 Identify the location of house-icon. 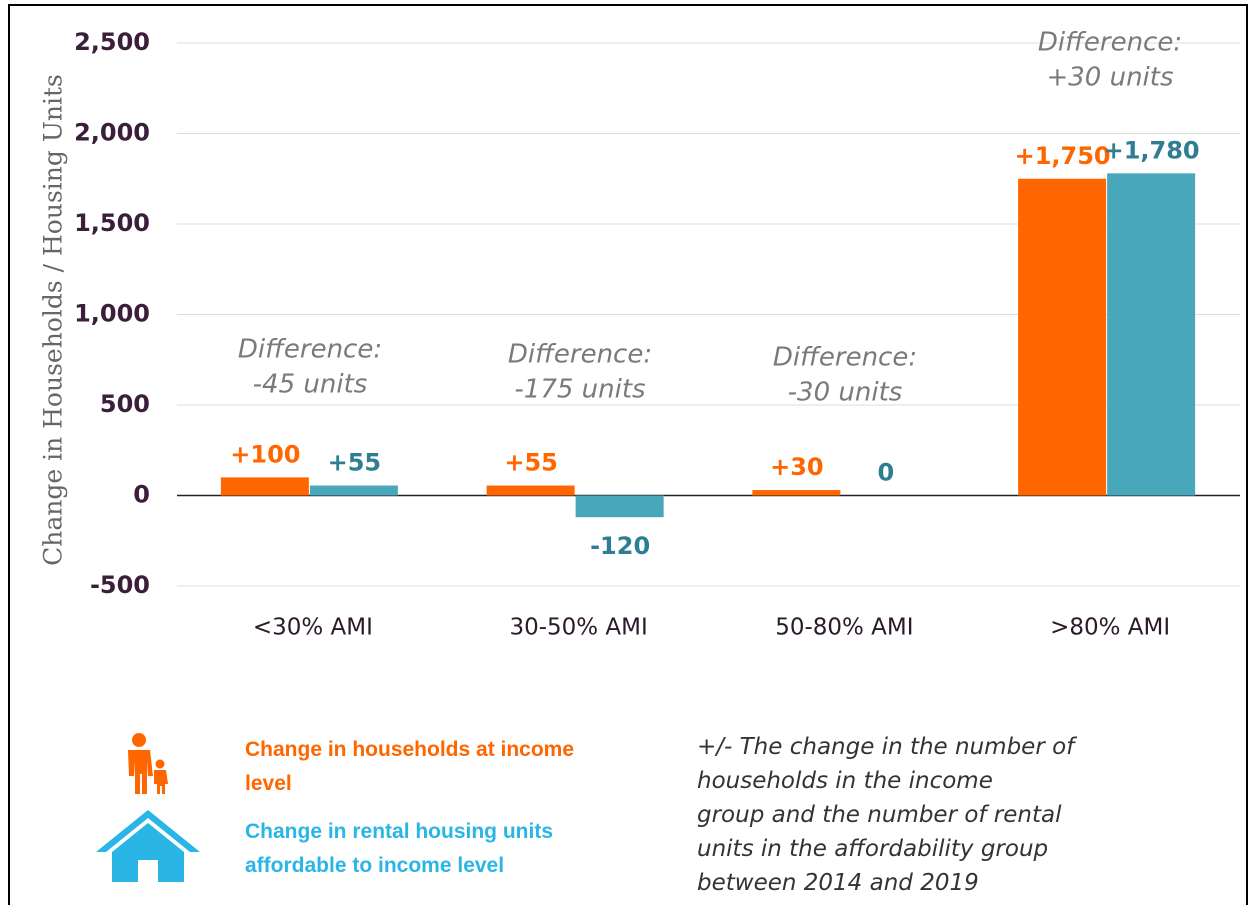
(148, 846).